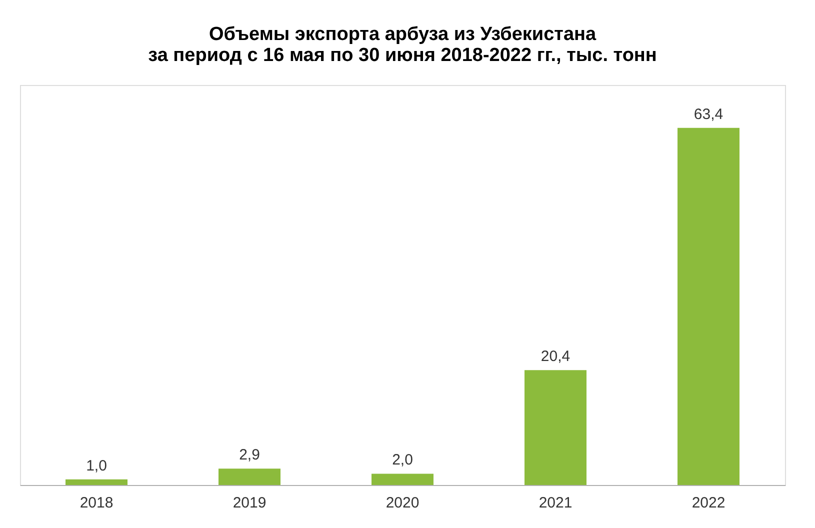 This screenshot has width=815, height=528. Describe the element at coordinates (97, 503) in the screenshot. I see `x-tick-label: 2018` at that location.